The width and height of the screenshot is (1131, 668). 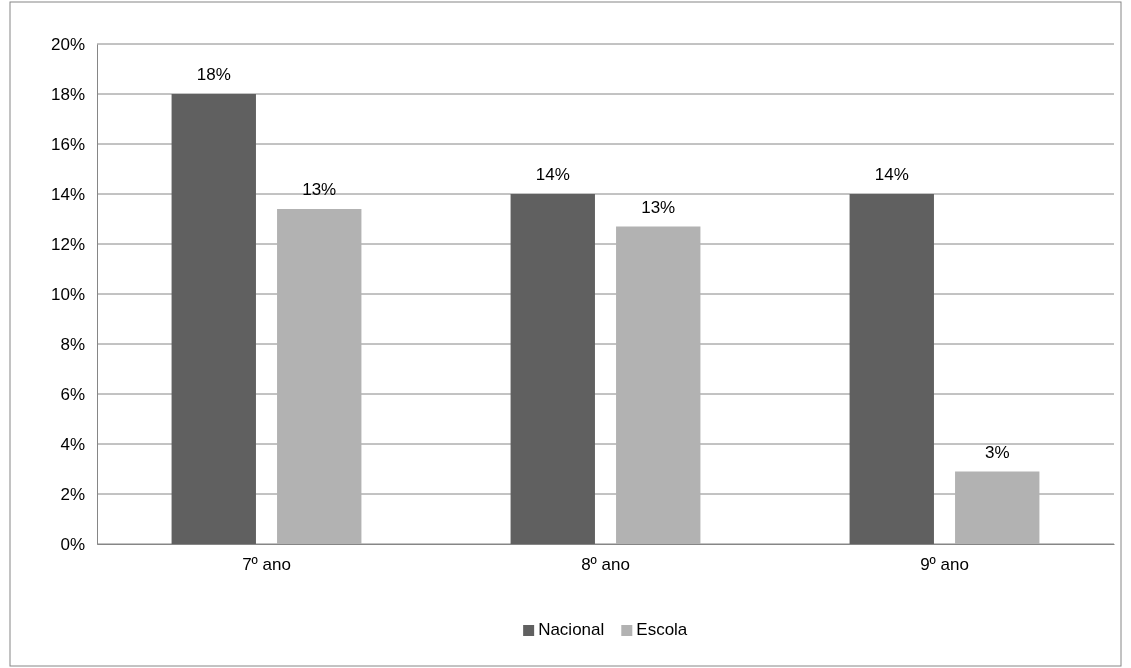 What do you see at coordinates (72, 344) in the screenshot?
I see `y-tick-label: 8%` at bounding box center [72, 344].